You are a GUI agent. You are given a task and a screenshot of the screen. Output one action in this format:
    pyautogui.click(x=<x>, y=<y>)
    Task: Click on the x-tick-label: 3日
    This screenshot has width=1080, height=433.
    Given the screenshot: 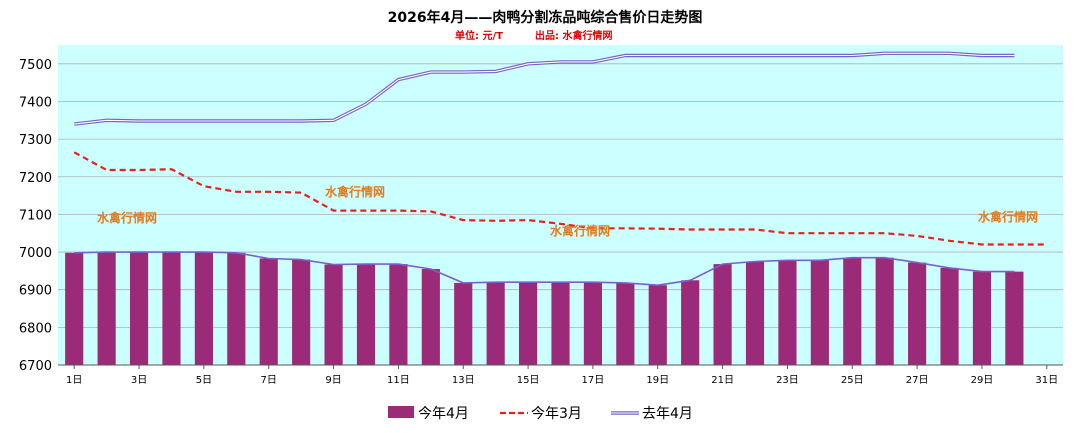 What is the action you would take?
    pyautogui.click(x=139, y=380)
    